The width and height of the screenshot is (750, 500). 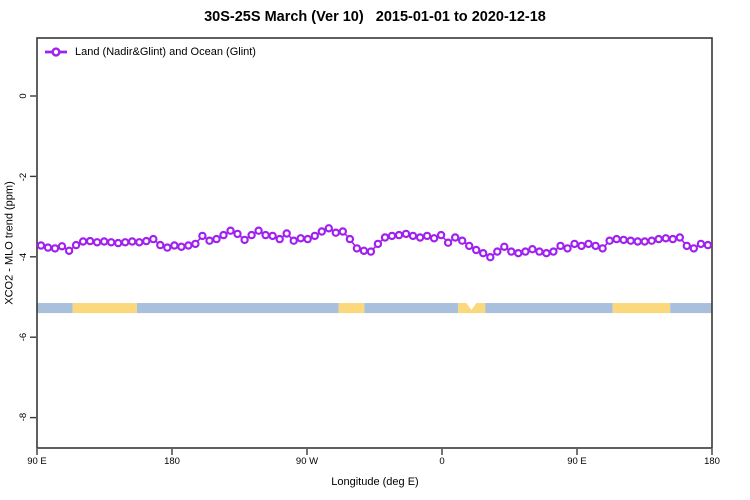 What do you see at coordinates (23, 177) in the screenshot?
I see `y-tick-label-1: -2` at bounding box center [23, 177].